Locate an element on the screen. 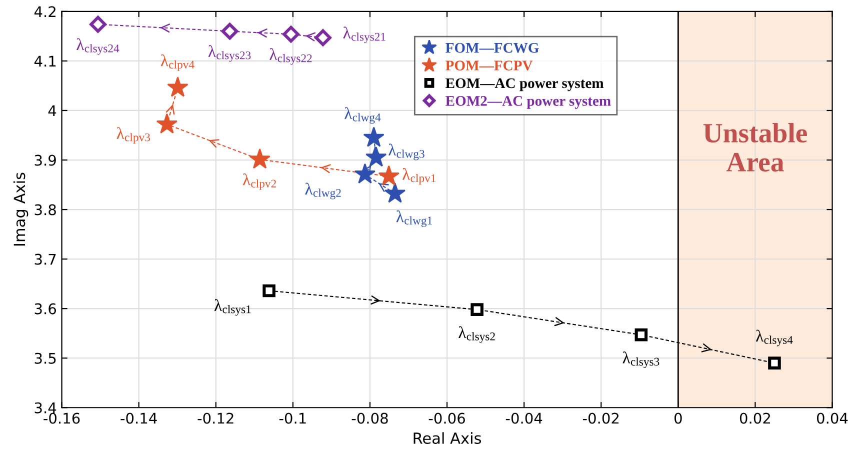  annotation: λ$_{clpv4}$ is located at coordinates (177, 62).